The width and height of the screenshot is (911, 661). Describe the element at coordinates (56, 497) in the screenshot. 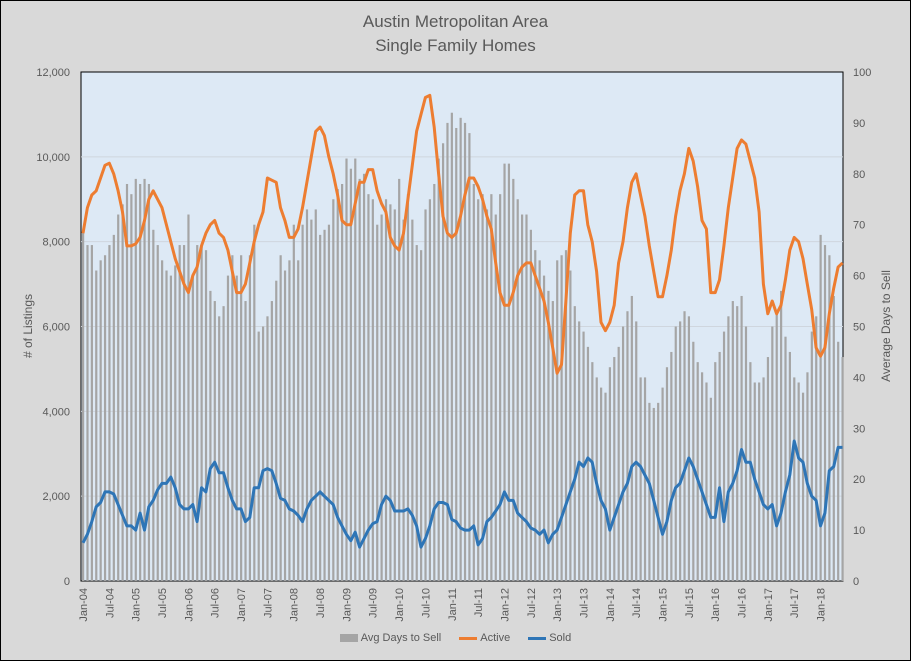

I see `y-tick-label: 2,000` at that location.